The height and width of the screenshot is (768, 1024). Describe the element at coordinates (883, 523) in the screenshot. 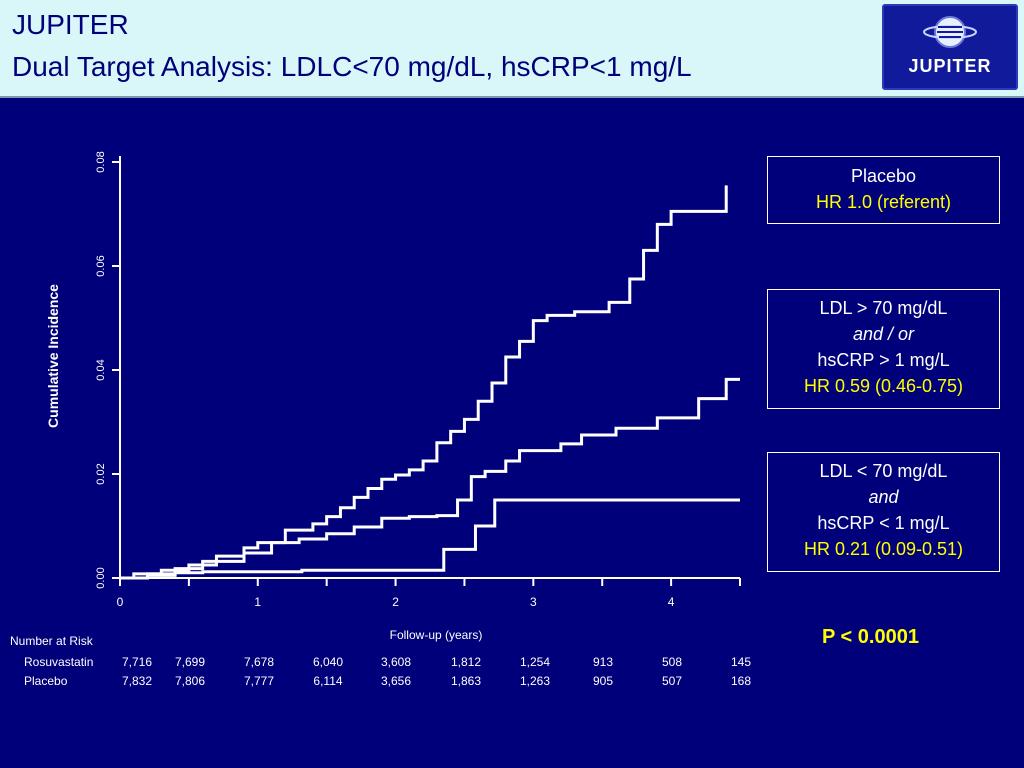

I see `legend-ldl-low-line3: hsCRP < 1 mg/L` at that location.